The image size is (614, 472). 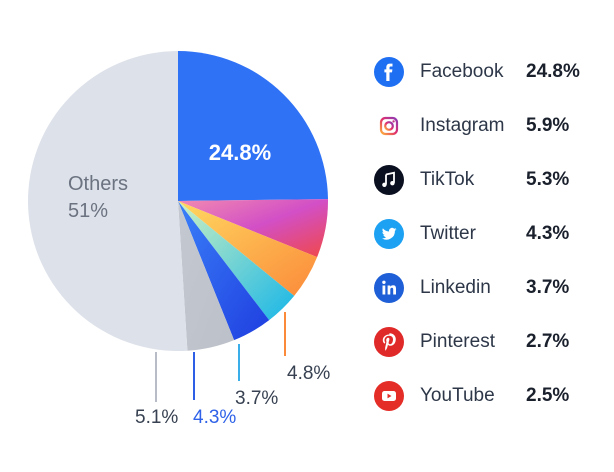 I want to click on instagram-icon, so click(x=389, y=126).